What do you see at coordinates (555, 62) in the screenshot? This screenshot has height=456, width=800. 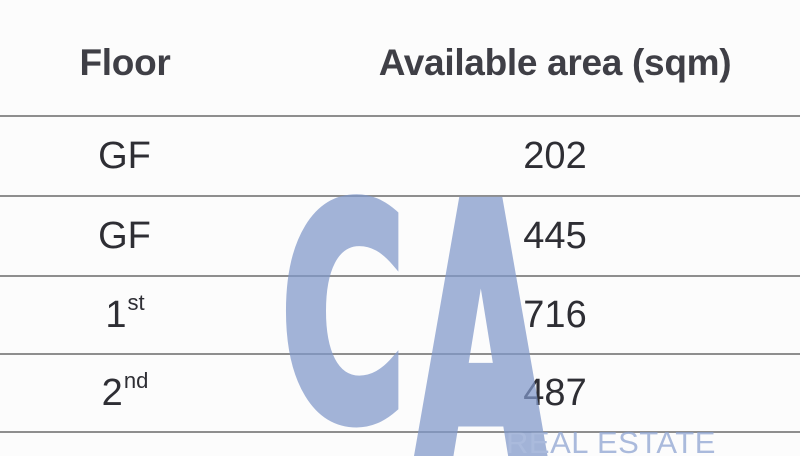 I see `column-header-available-area: Available area (sqm)` at bounding box center [555, 62].